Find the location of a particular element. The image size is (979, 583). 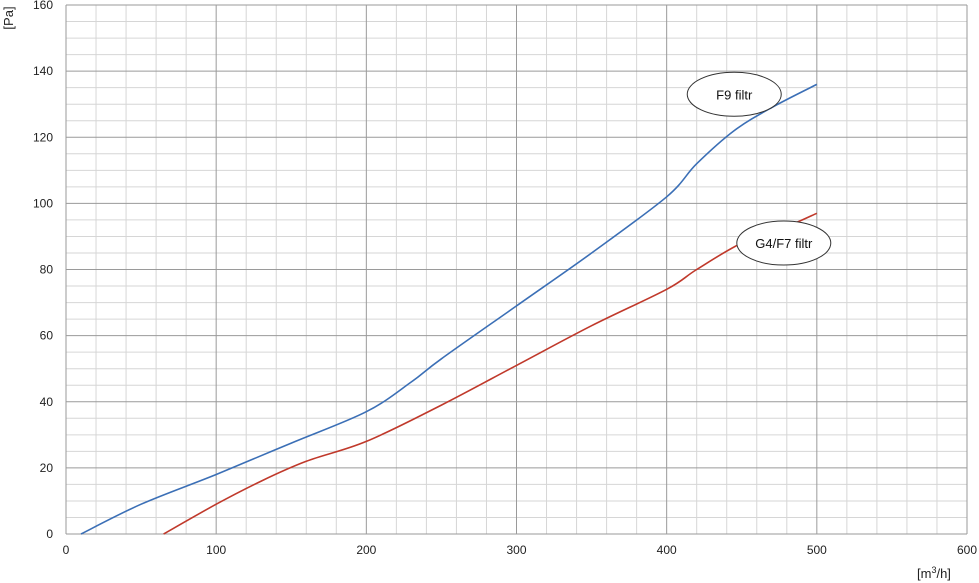

y-tick-label: 140 is located at coordinates (43, 71).